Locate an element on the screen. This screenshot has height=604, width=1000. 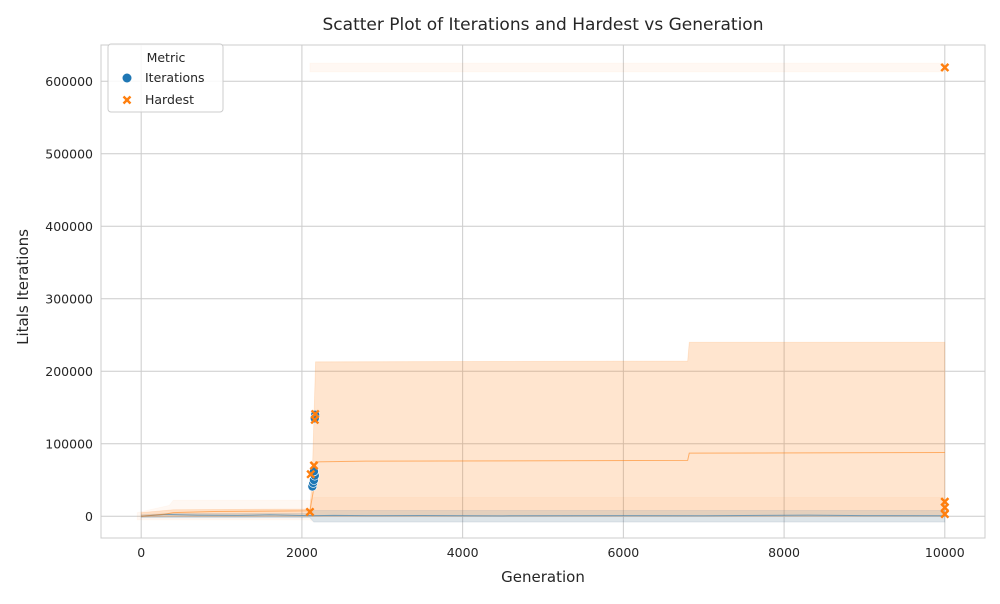
x-tick-label: 4000 is located at coordinates (463, 552).